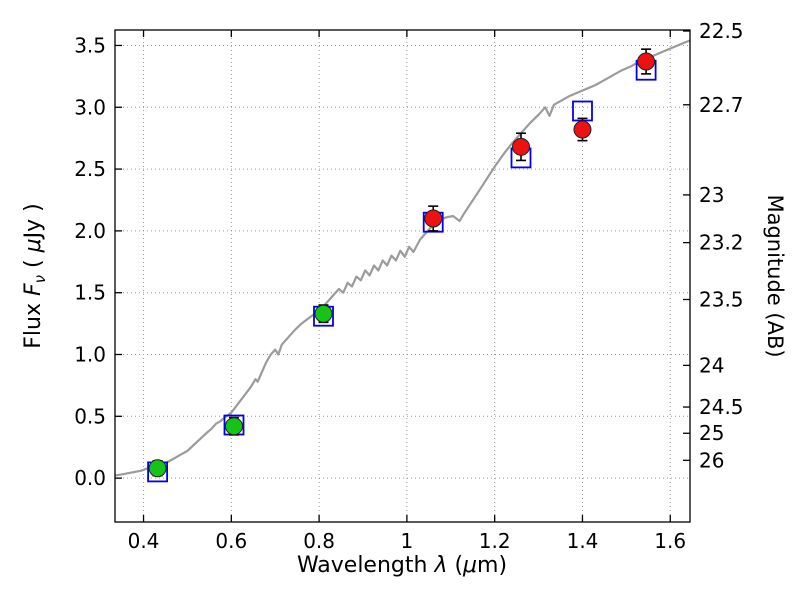 This screenshot has height=604, width=800. Describe the element at coordinates (540, 140) in the screenshot. I see `observed-photometry-red` at that location.